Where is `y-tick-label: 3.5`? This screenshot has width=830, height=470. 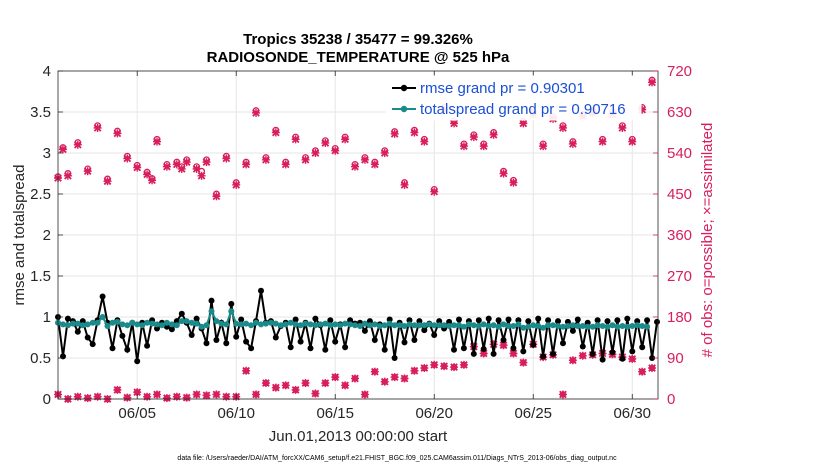
y-tick-label: 3.5 is located at coordinates (40, 112).